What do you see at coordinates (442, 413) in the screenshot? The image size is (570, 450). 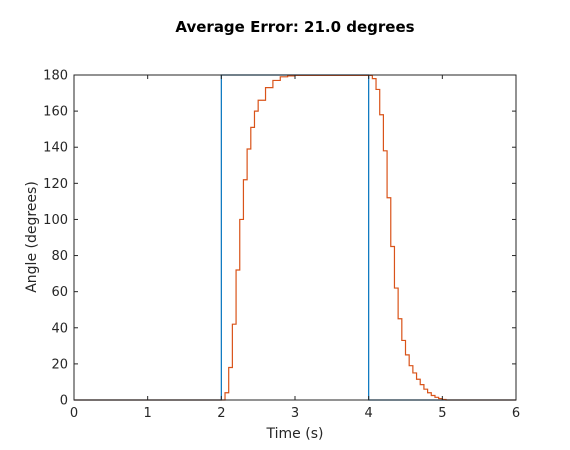 I see `x-tick-label: 5` at bounding box center [442, 413].